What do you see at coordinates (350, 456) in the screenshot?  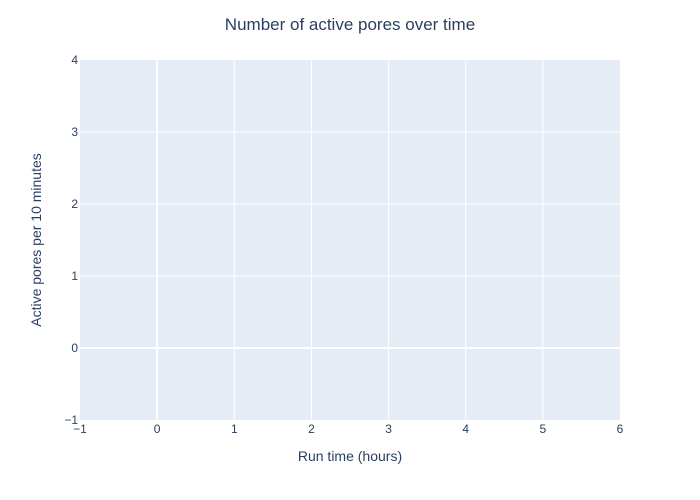 I see `x-axis-title: Run time (hours)` at bounding box center [350, 456].